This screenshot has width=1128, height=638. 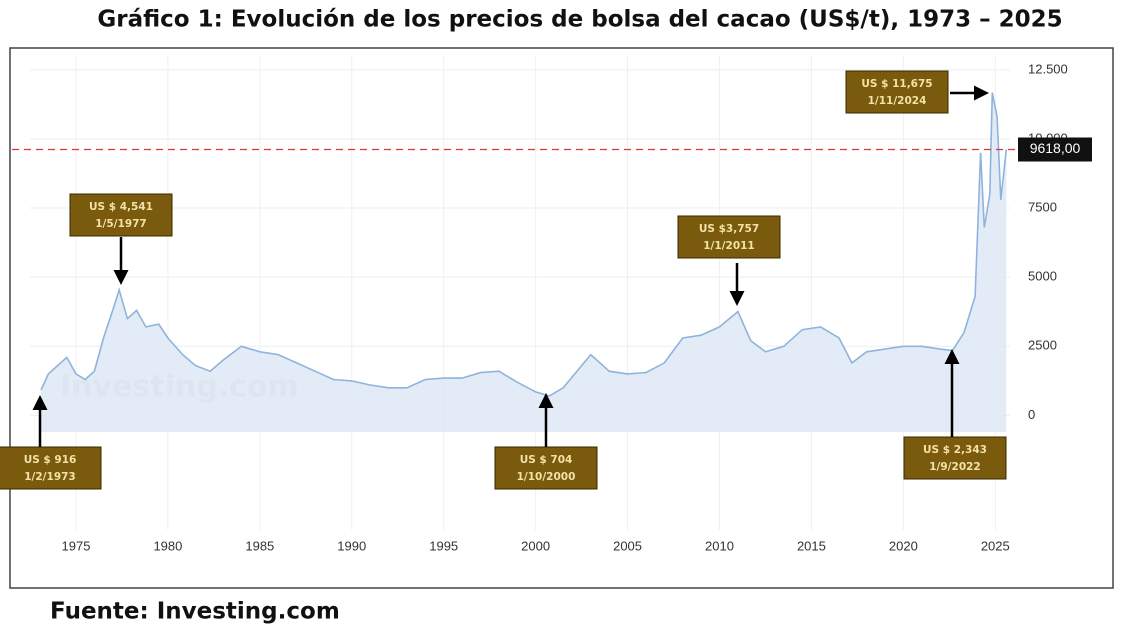 I want to click on annotation-date: 1/11/2024, so click(x=897, y=101).